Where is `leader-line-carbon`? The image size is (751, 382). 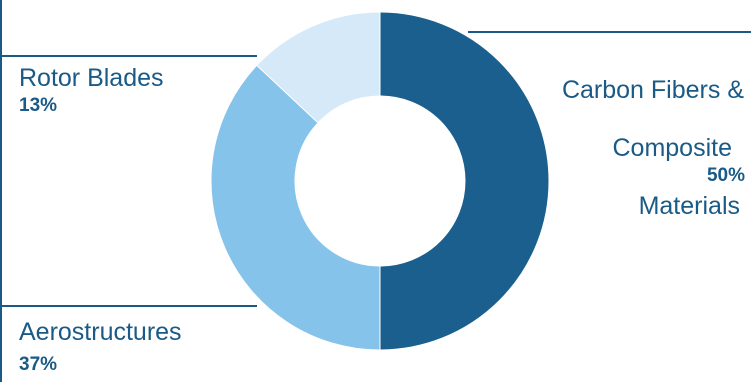
leader-line-carbon is located at coordinates (609, 32).